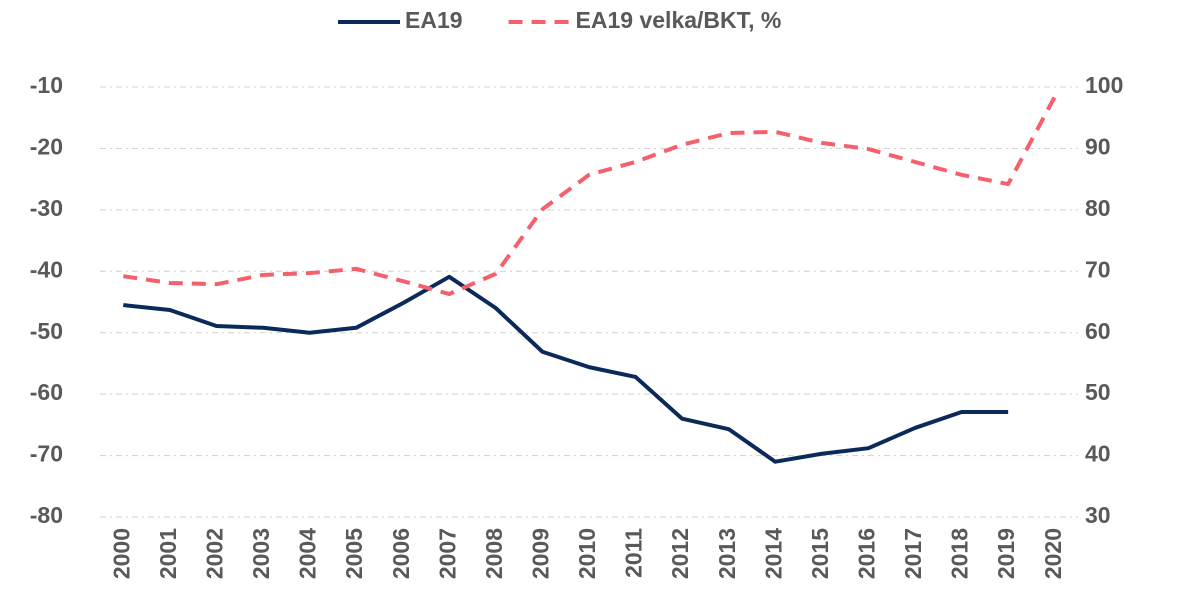 The image size is (1181, 608). Describe the element at coordinates (820, 553) in the screenshot. I see `x-tick-label: 2015` at that location.